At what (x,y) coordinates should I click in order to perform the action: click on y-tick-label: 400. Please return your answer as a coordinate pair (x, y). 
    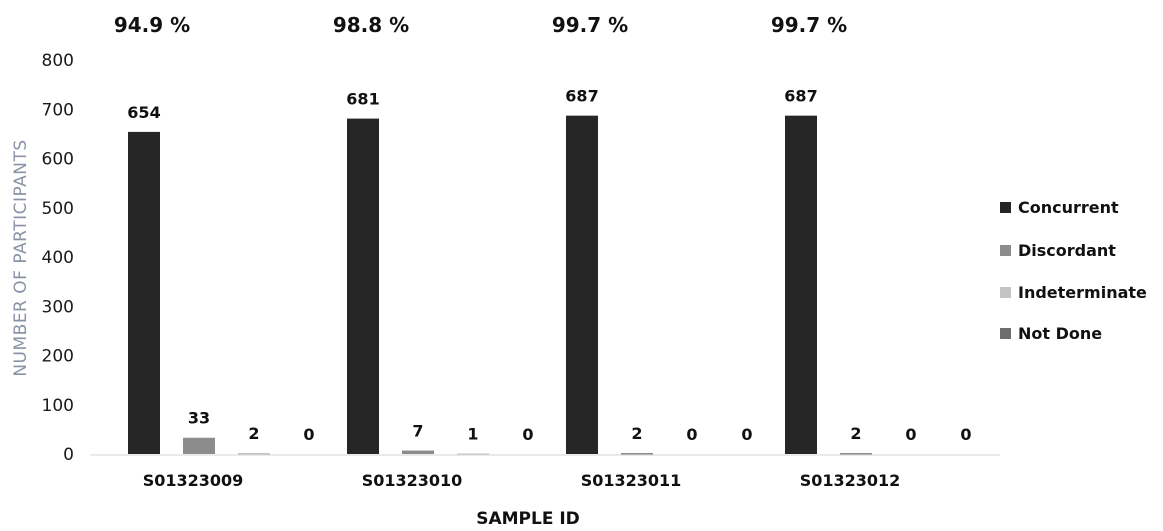
    Looking at the image, I should click on (58, 258).